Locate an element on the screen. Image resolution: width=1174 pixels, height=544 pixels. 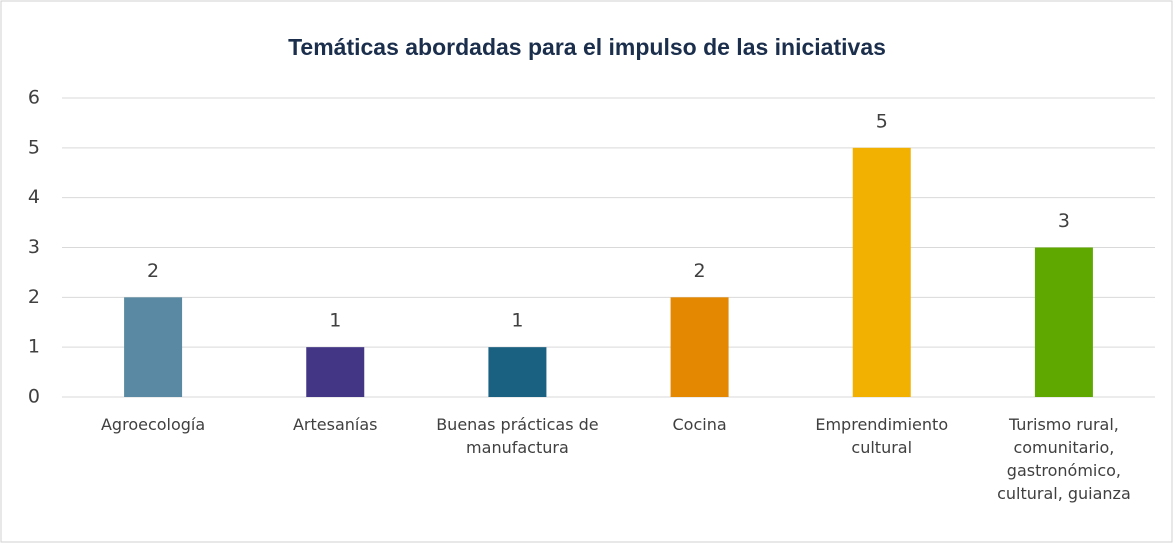
x-tick-label: Cocina is located at coordinates (699, 424).